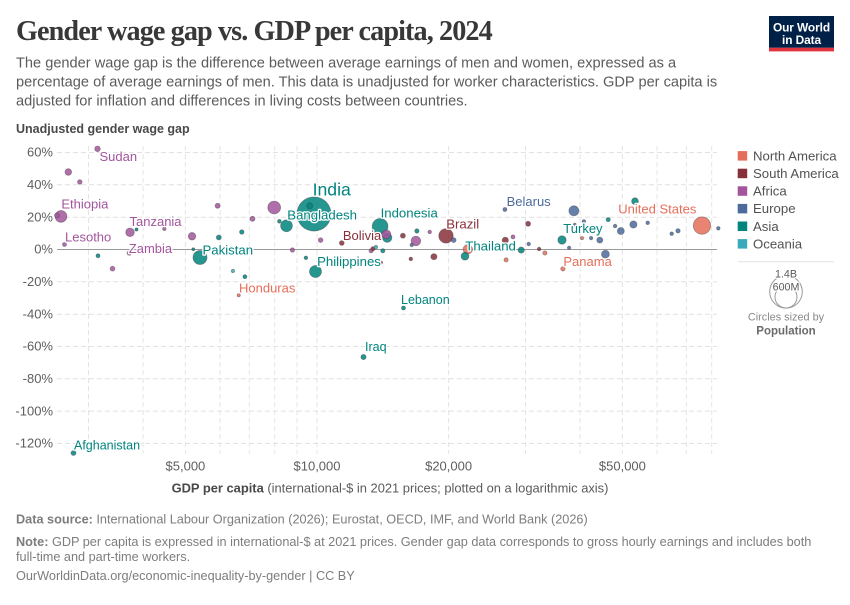  I want to click on svg-text: Tanzania, so click(156, 221).